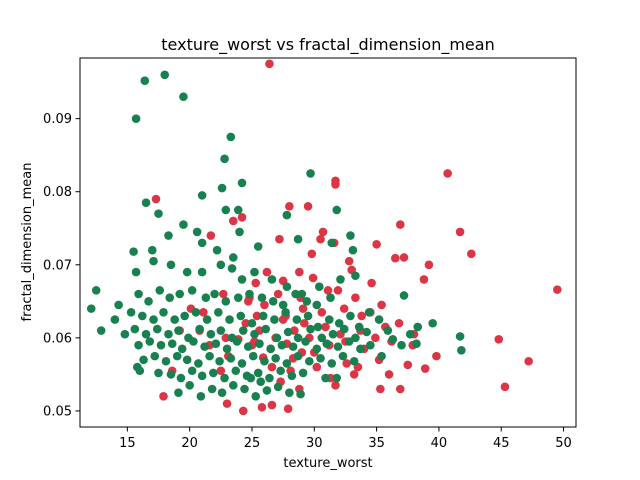 The image size is (640, 480). I want to click on x-axis-label: texture_worst, so click(327, 463).